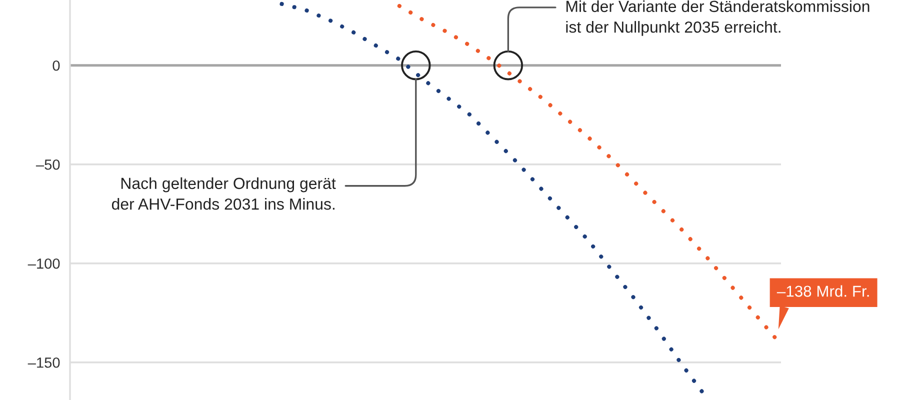  What do you see at coordinates (224, 193) in the screenshot?
I see `annotation: Nach geltender Ordnung gerät der AHV-Fonds 2031 ins Minus.` at bounding box center [224, 193].